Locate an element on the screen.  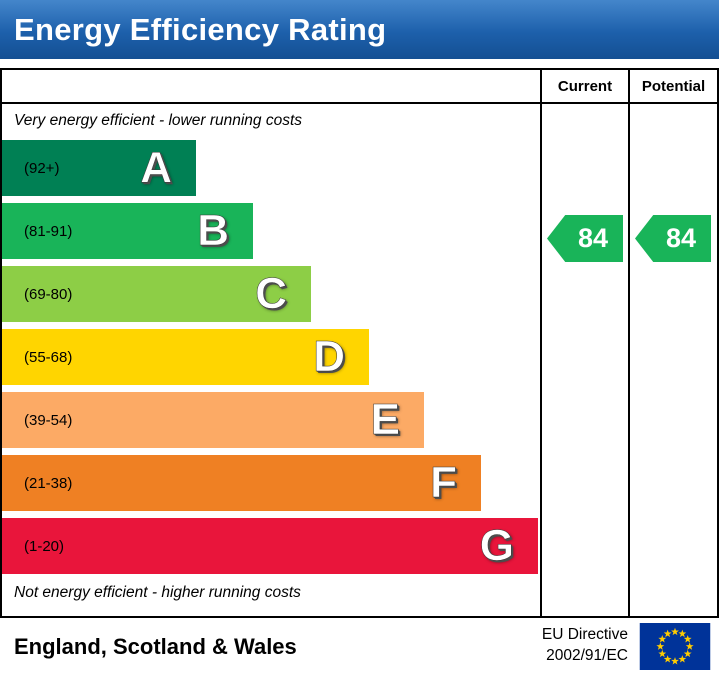
eu-flag-stars is located at coordinates (675, 646).